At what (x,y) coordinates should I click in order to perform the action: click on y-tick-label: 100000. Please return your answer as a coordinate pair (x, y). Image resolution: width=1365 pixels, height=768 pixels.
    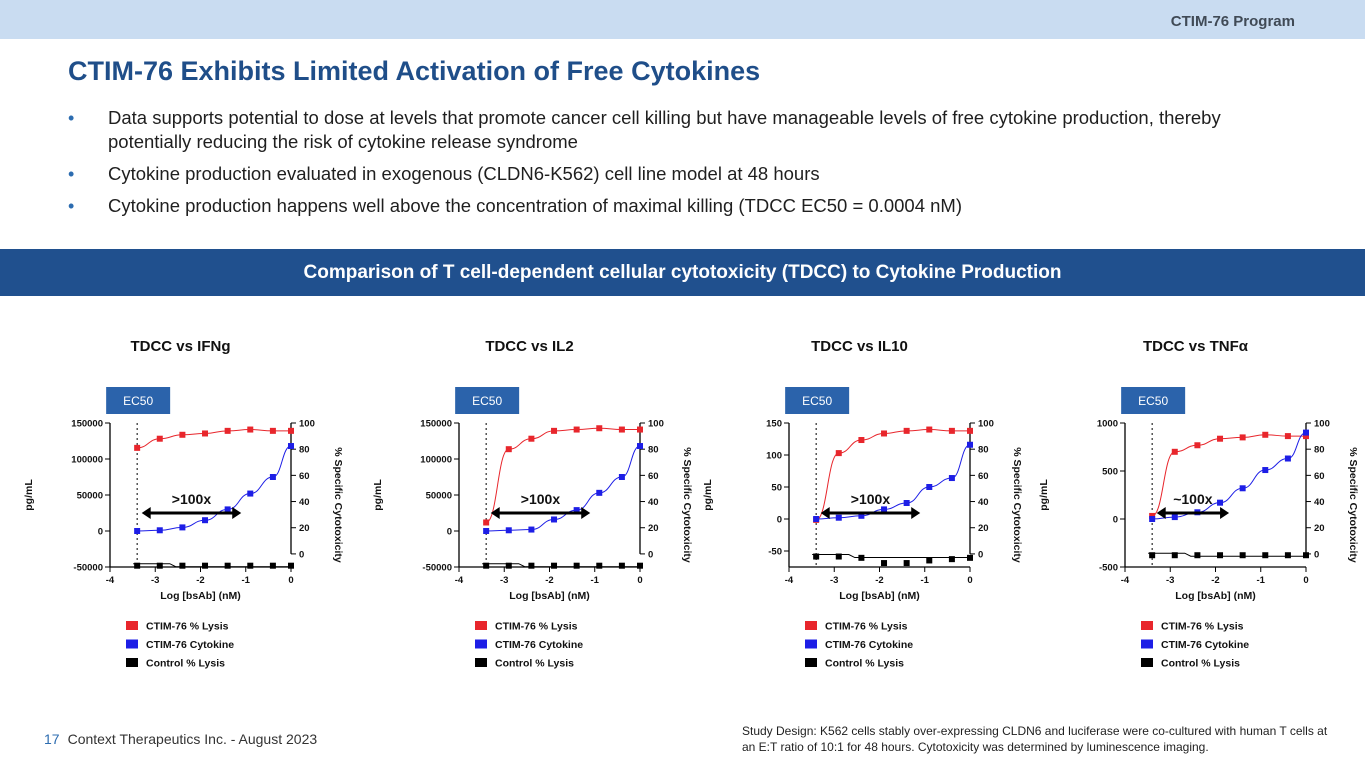
    Looking at the image, I should click on (436, 460).